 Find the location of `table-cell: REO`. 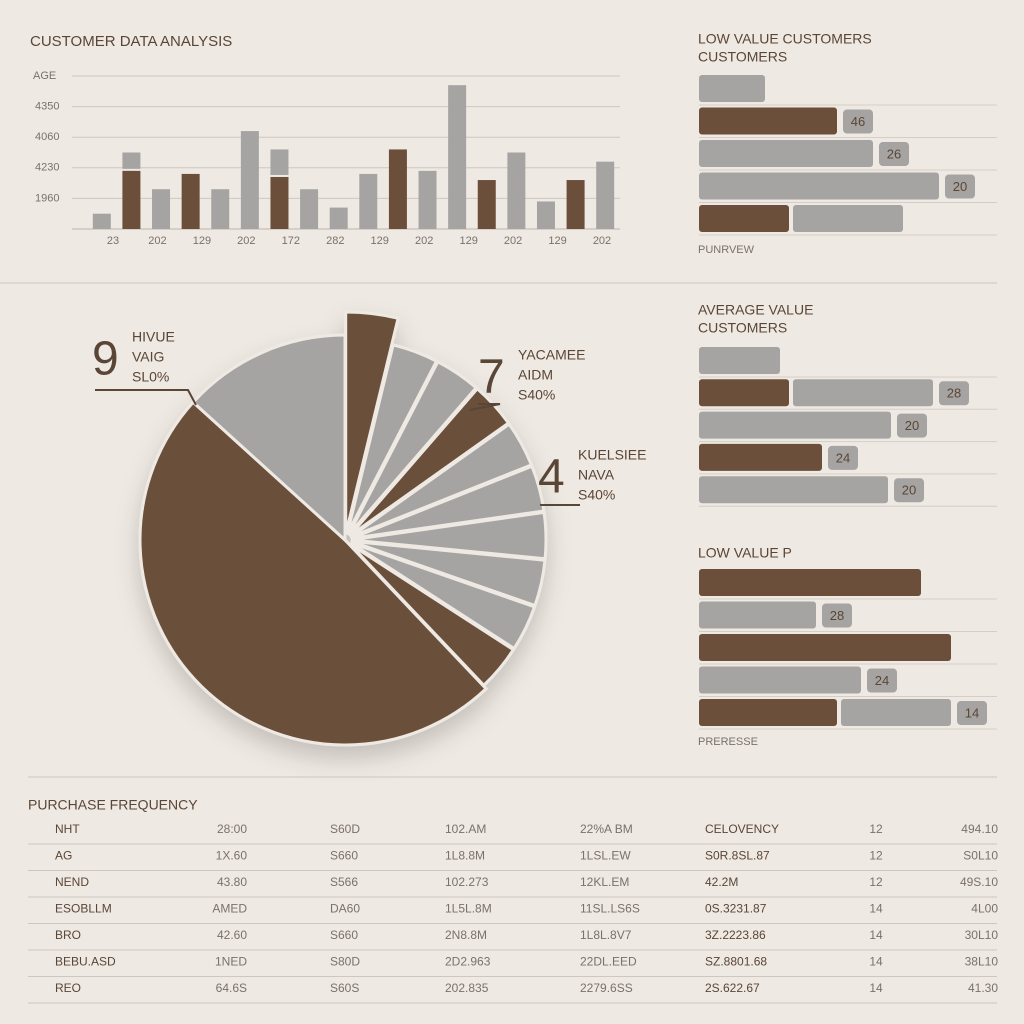

table-cell: REO is located at coordinates (68, 988).